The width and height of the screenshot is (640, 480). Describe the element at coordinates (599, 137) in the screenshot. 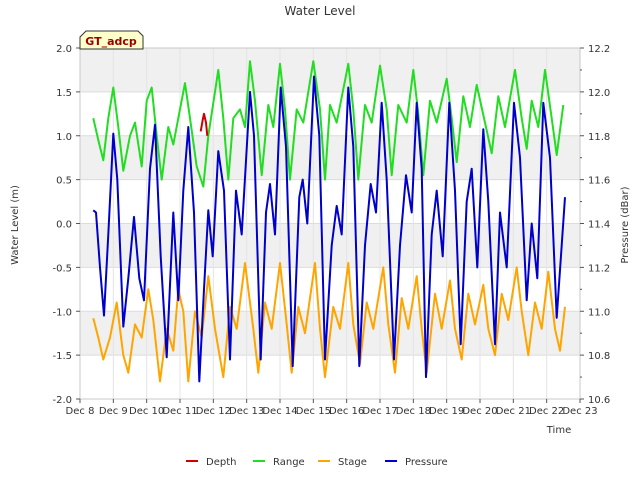

I see `right-y-tick-label: 11.8` at that location.